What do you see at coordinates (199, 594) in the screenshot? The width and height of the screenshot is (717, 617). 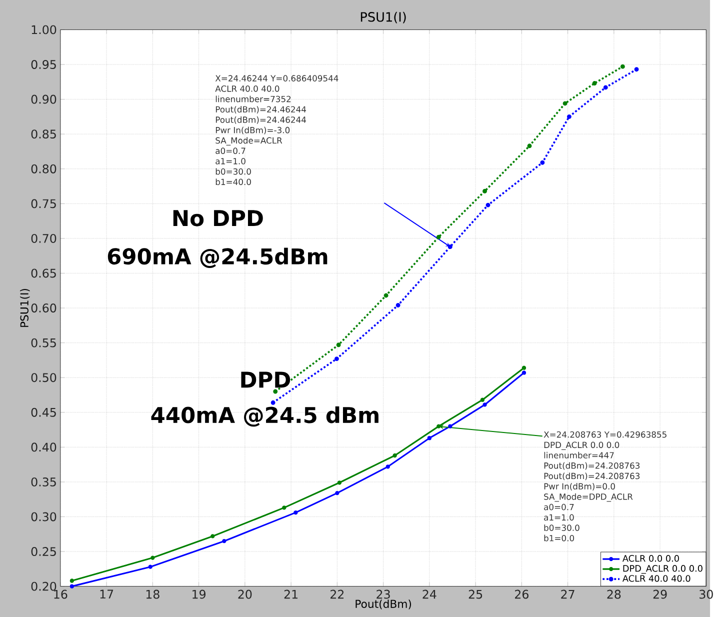 I see `x-tick-label: 19` at bounding box center [199, 594].